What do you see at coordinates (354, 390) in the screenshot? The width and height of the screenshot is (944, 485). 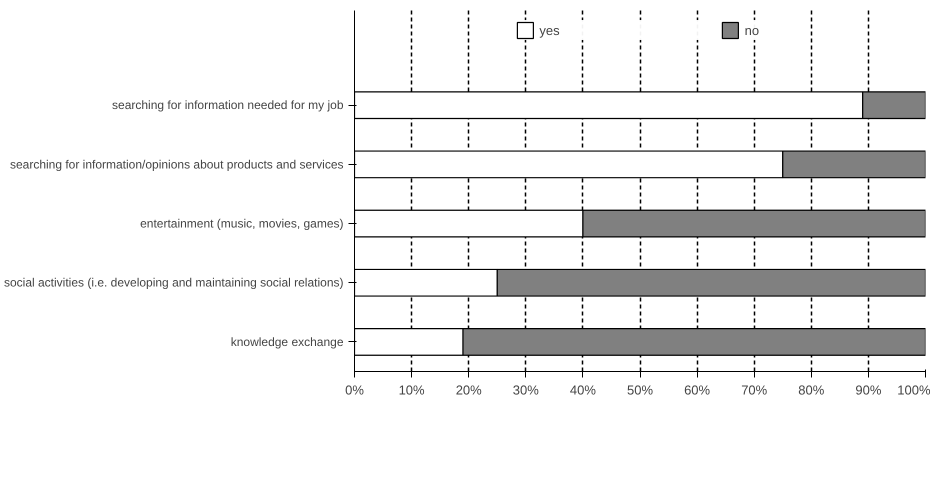 I see `x-tick-label: 0%` at bounding box center [354, 390].